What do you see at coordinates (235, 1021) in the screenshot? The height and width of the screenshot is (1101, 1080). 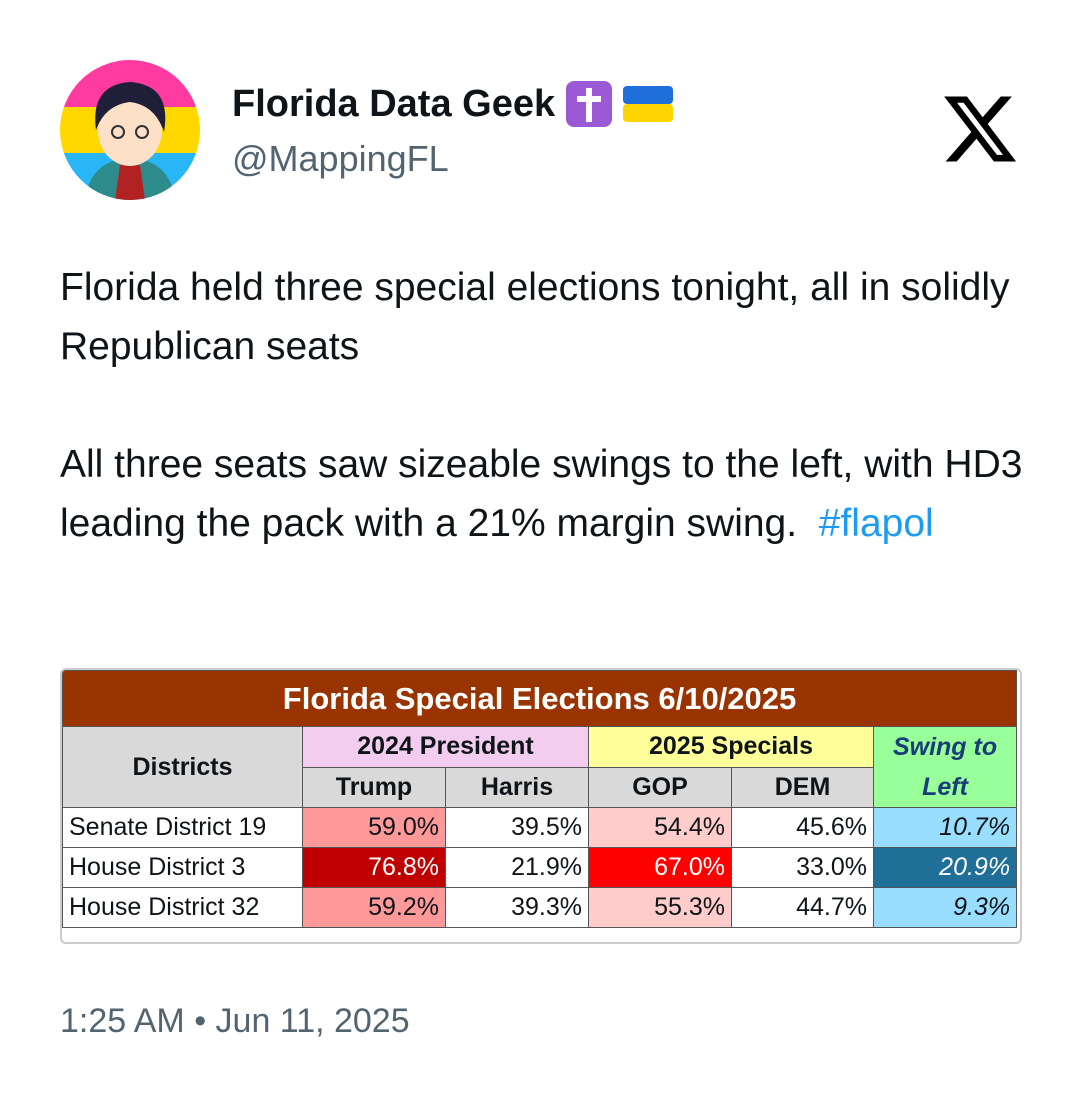 I see `timestamp: 1:25 AM • Jun 11, 2025` at bounding box center [235, 1021].